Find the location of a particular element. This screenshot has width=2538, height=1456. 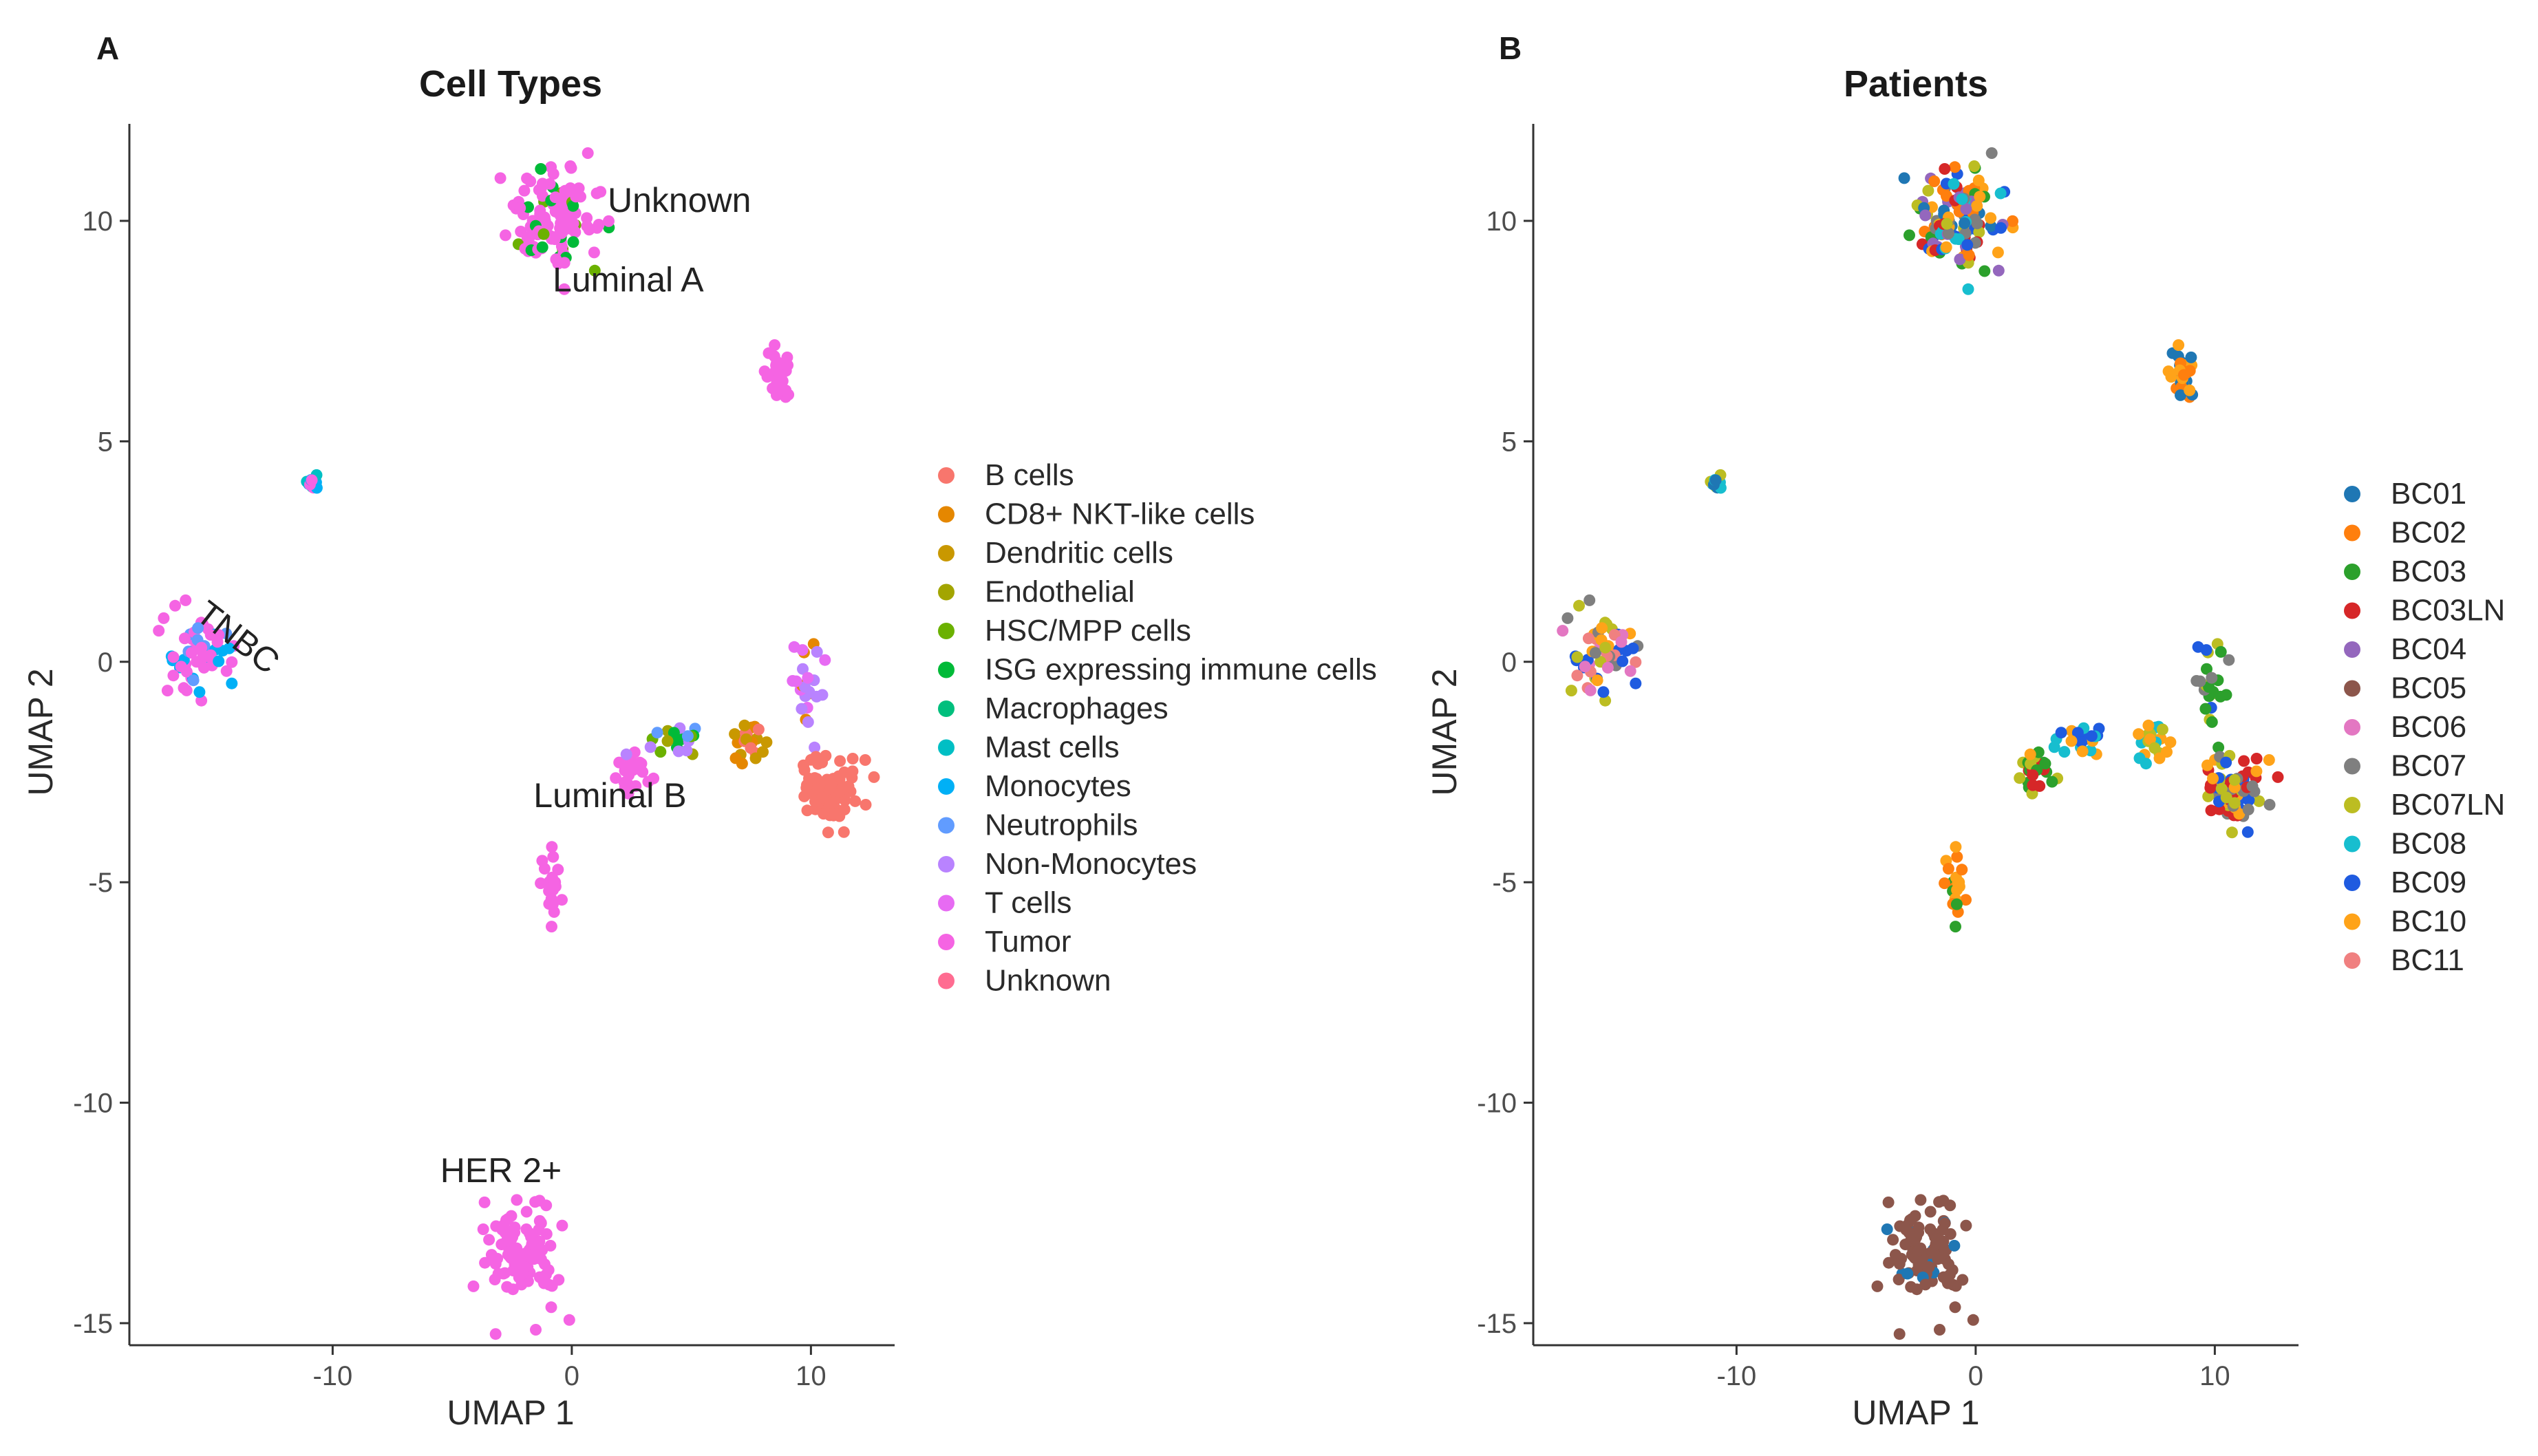

legend-label: BC10 is located at coordinates (2428, 922).